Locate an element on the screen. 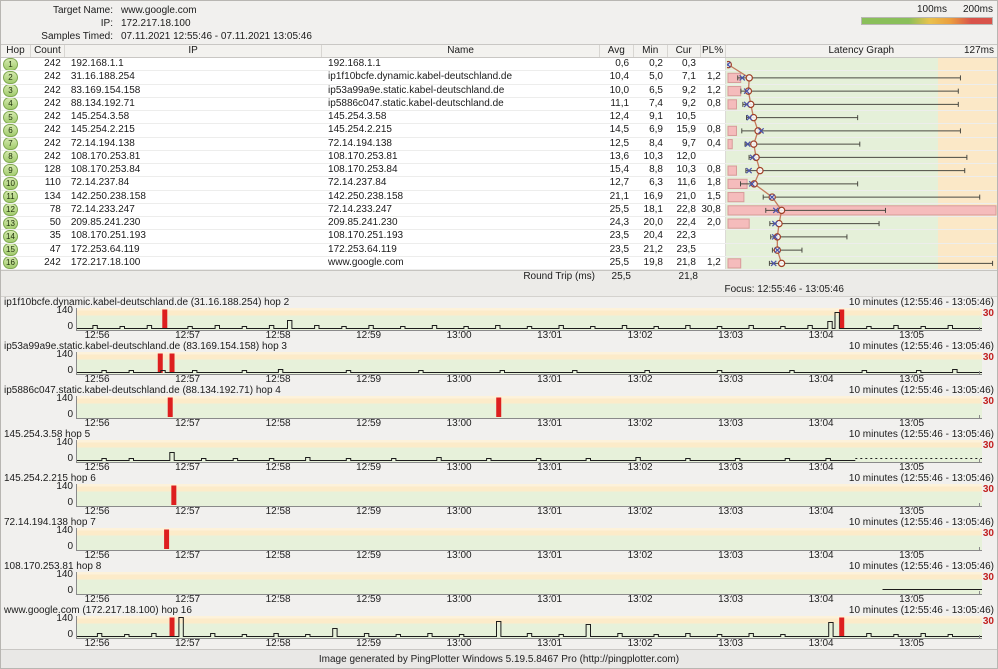 The width and height of the screenshot is (998, 669). col-header-latency-graph: Latency Graph 127ms is located at coordinates (861, 51).